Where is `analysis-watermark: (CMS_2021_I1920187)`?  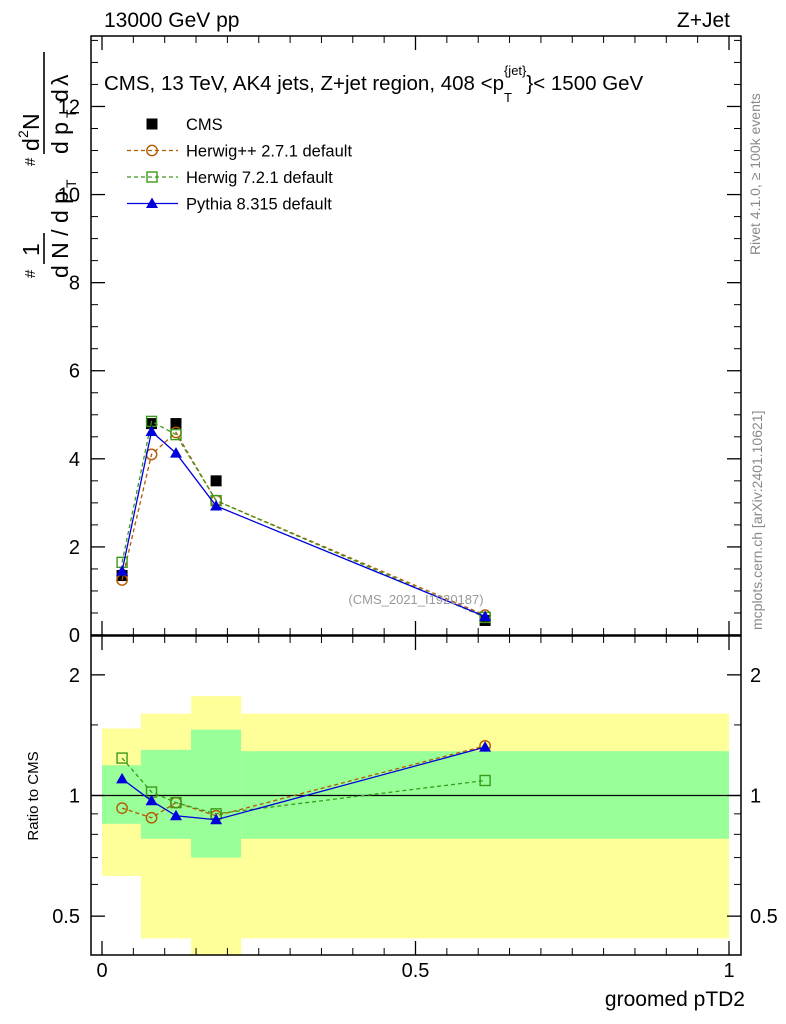 analysis-watermark: (CMS_2021_I1920187) is located at coordinates (415, 599).